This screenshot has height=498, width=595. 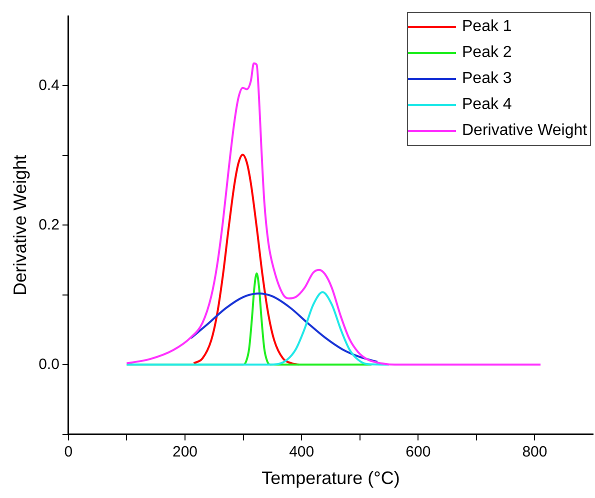 What do you see at coordinates (20, 225) in the screenshot?
I see `y-axis-title: Derivative Weight` at bounding box center [20, 225].